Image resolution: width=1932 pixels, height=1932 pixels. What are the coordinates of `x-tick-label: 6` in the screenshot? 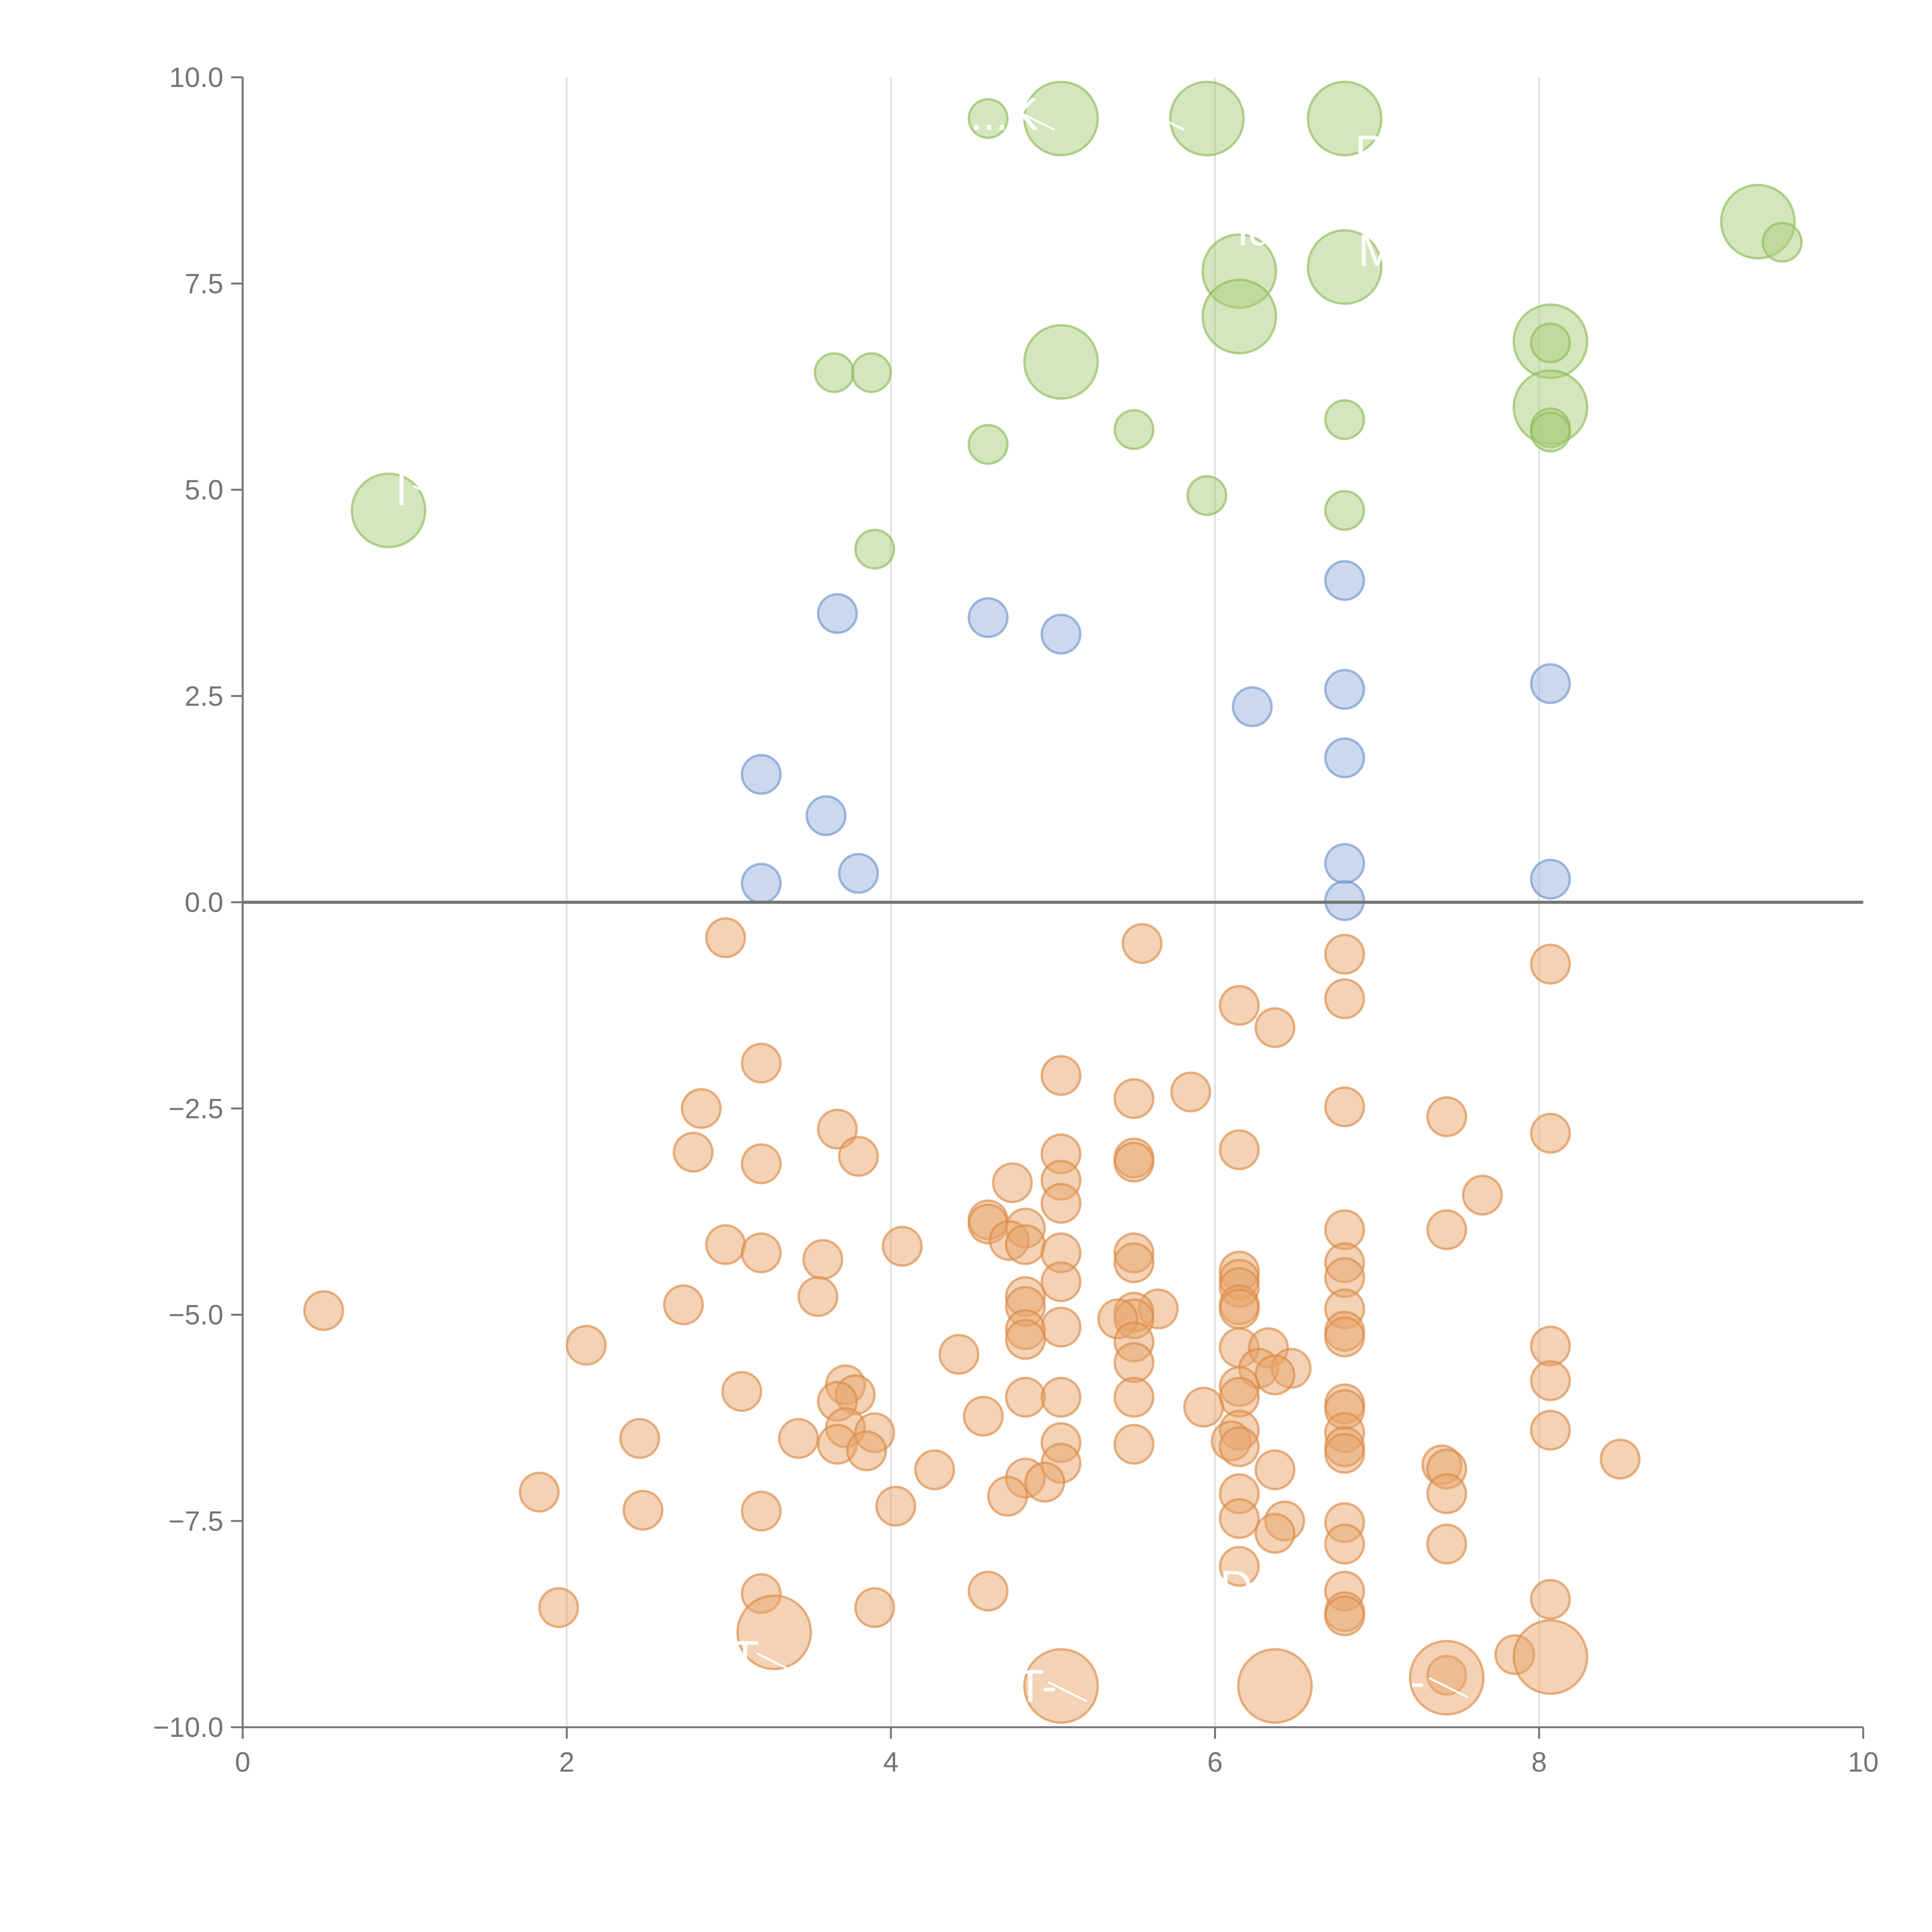 It's located at (1215, 1763).